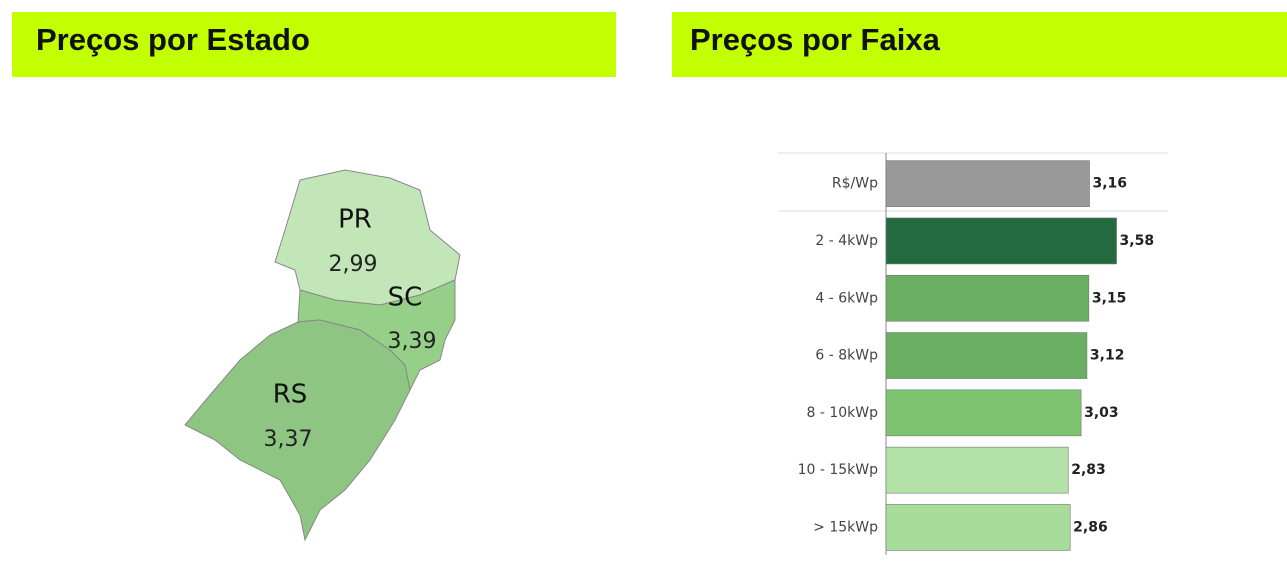  What do you see at coordinates (1110, 184) in the screenshot?
I see `value-label: 3,16` at bounding box center [1110, 184].